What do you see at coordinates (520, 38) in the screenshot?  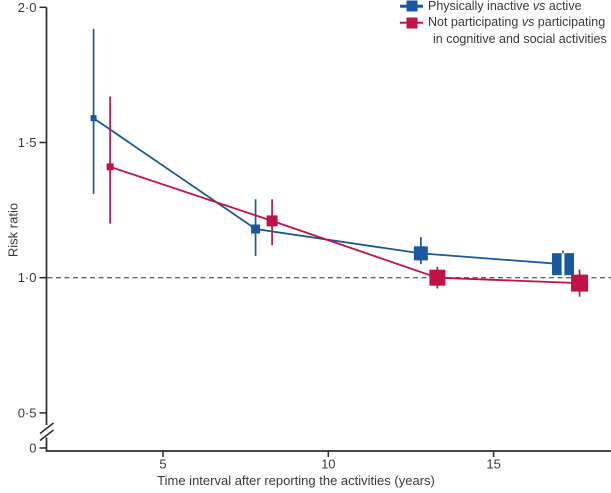 I see `legend-text-line2: in cognitive and social activities` at bounding box center [520, 38].